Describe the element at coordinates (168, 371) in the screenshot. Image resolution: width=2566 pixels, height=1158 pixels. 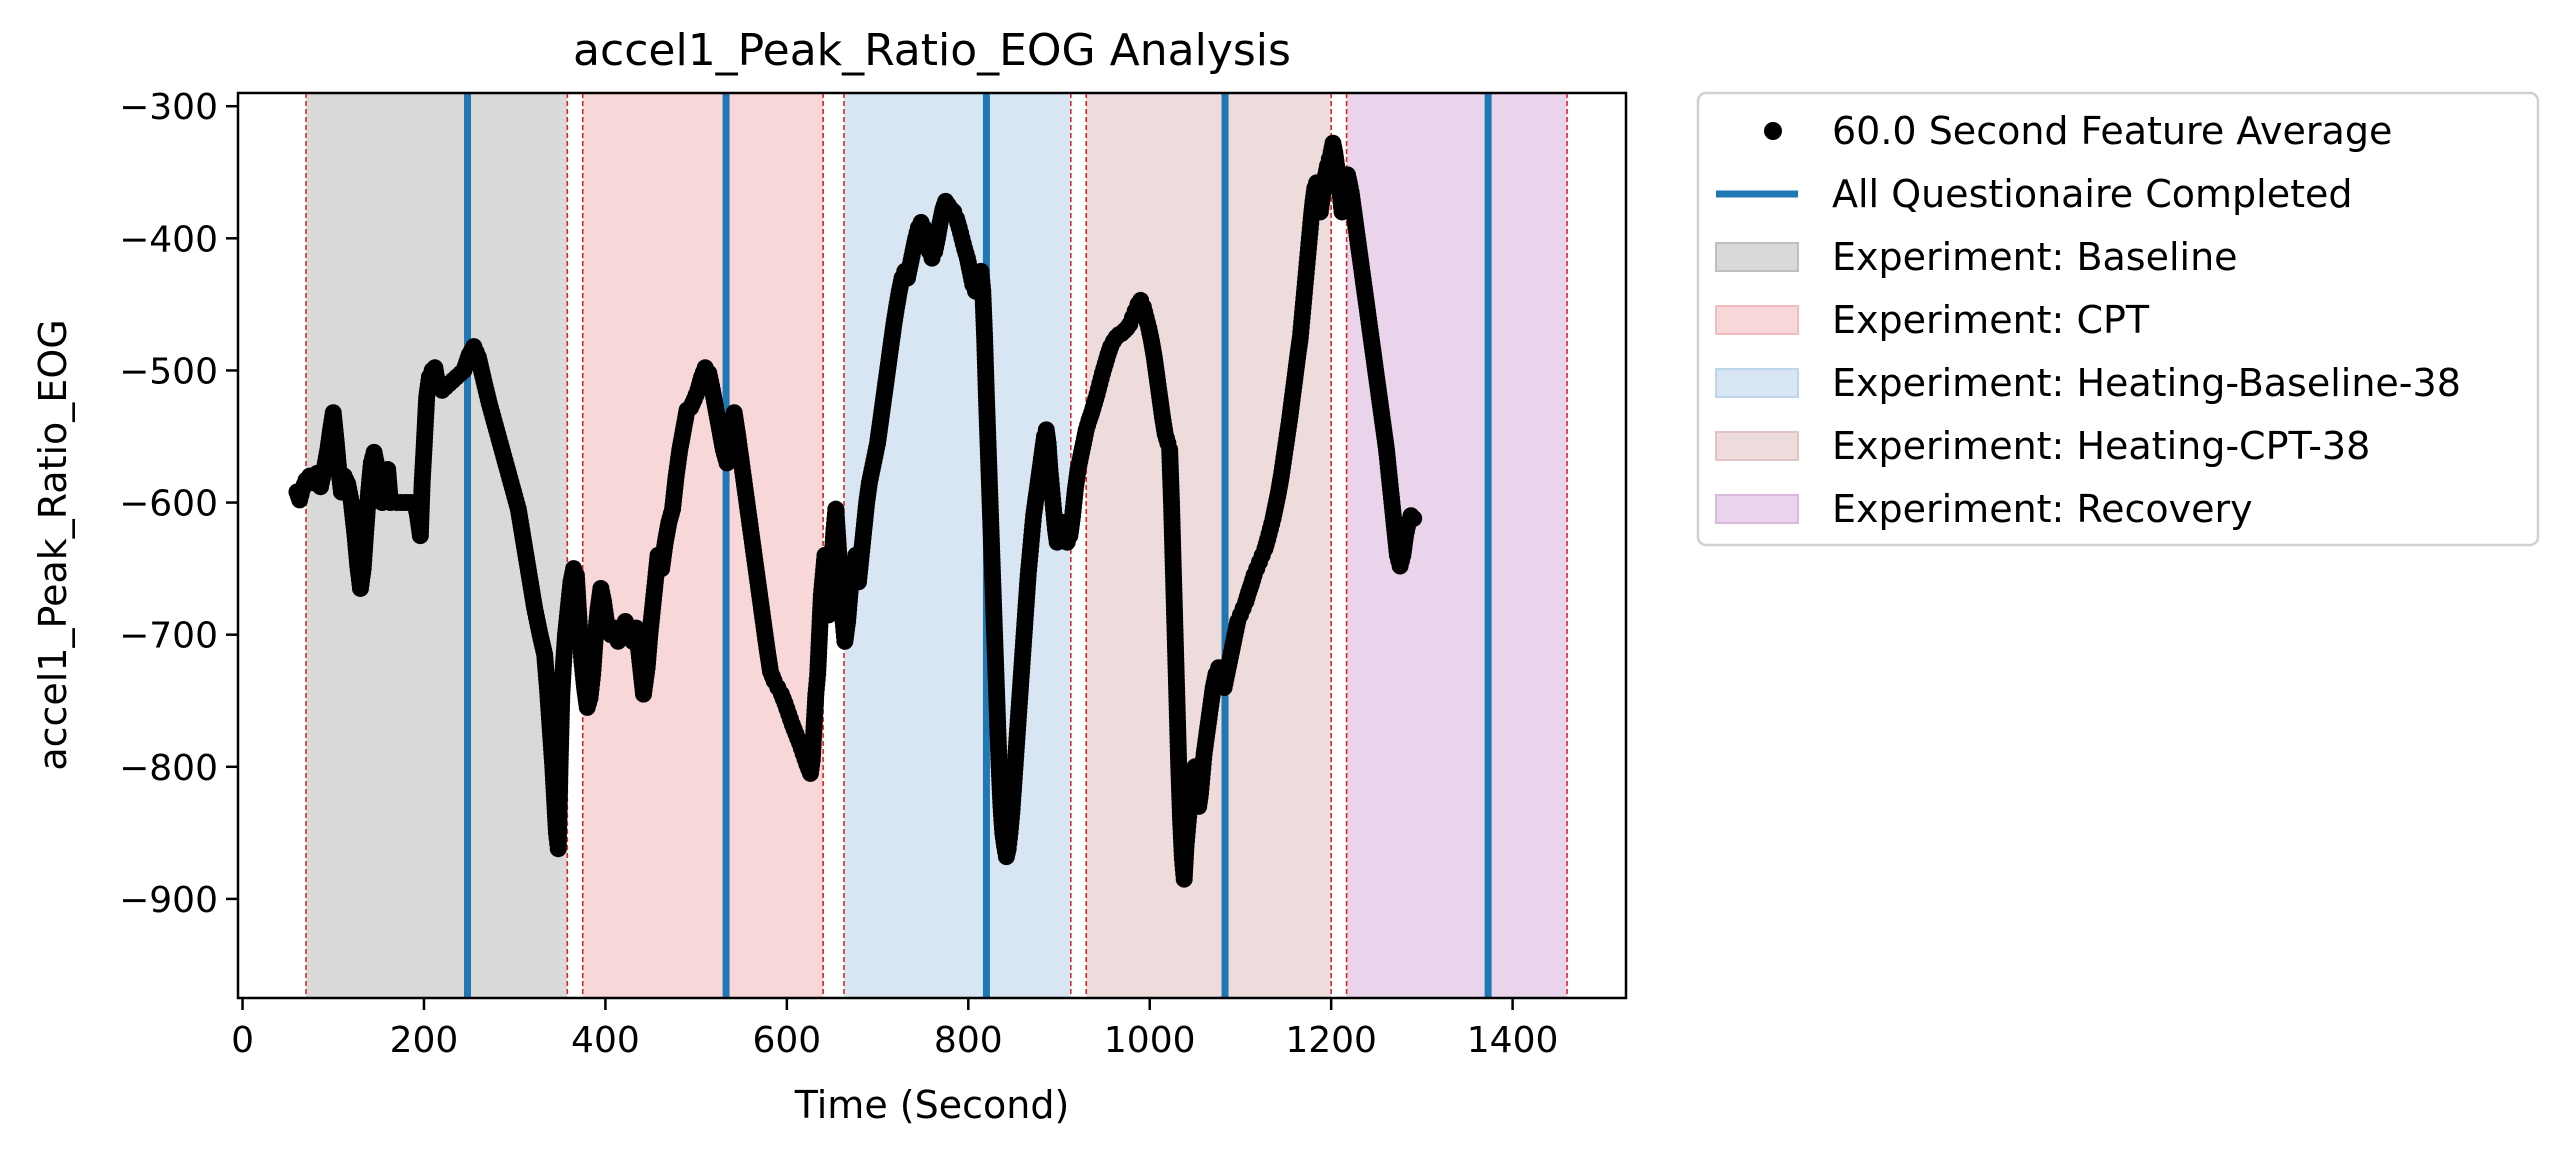
I see `y-tick-label-2: −500` at that location.